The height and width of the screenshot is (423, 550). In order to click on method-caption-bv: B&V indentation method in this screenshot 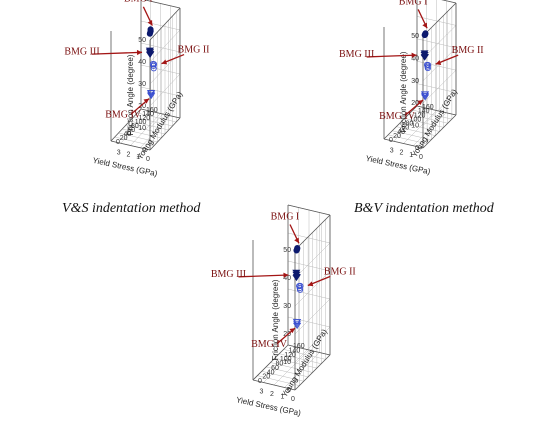, I will do `click(424, 208)`.